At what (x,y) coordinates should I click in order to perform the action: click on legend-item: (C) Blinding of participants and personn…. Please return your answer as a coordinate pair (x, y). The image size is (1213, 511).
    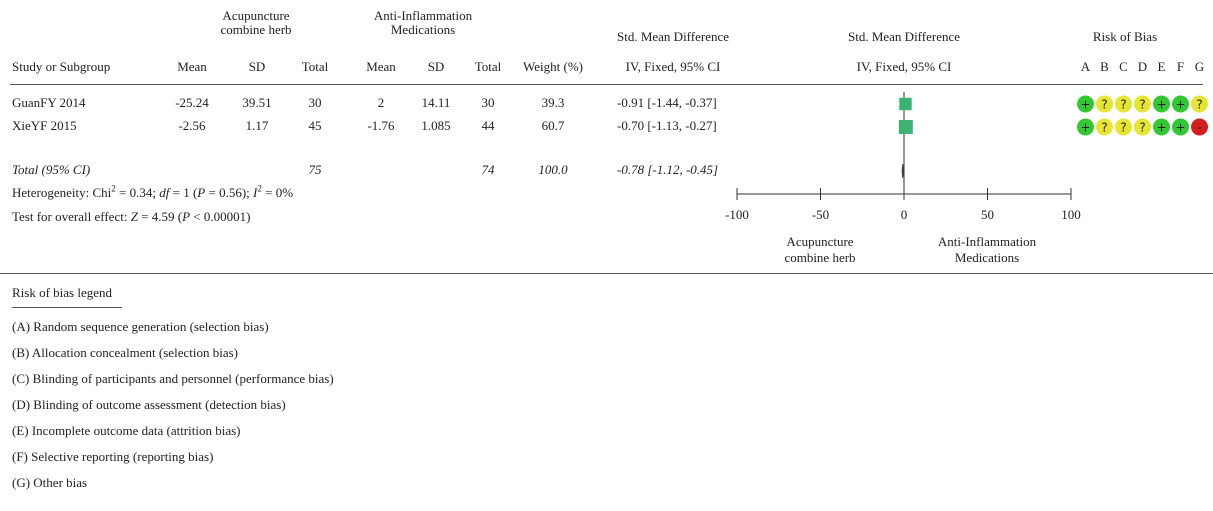
    Looking at the image, I should click on (173, 378).